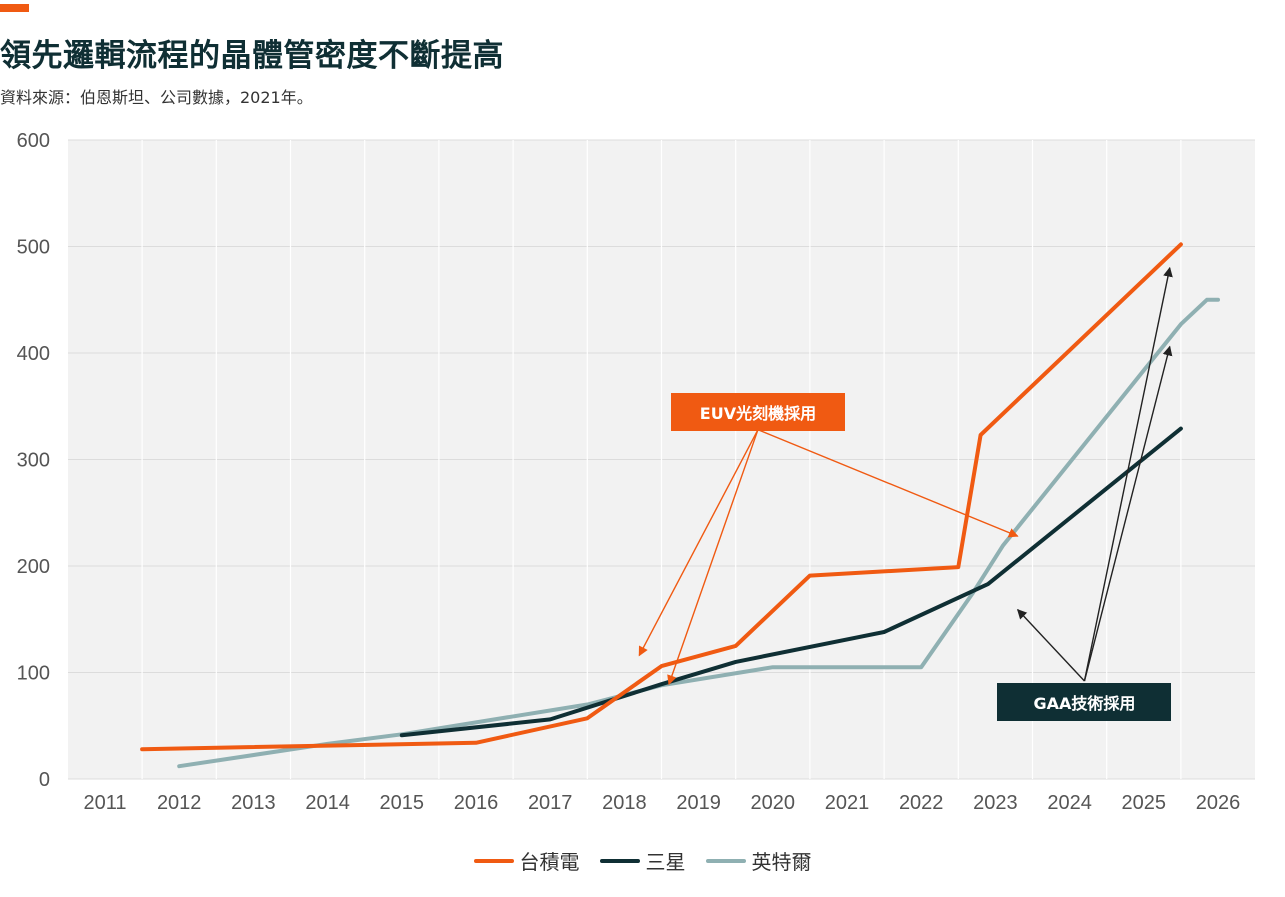  I want to click on page-title: 領先邏輯流程的晶體管密度不斷提高, so click(252, 56).